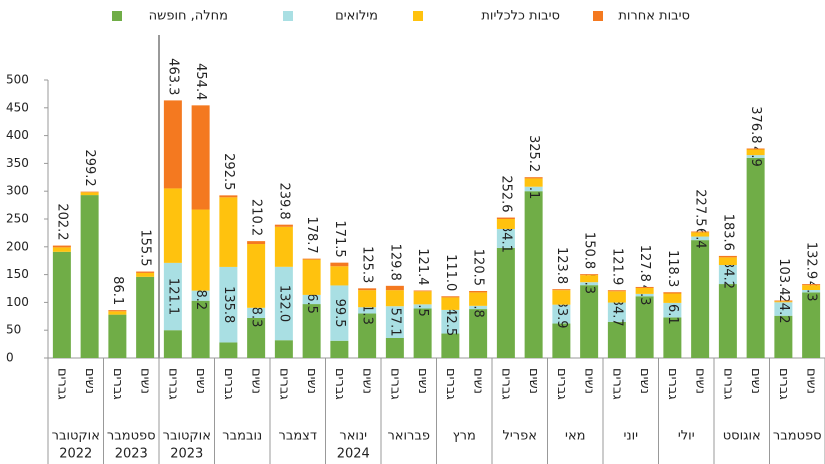  Describe the element at coordinates (17, 274) in the screenshot. I see `y-tick-label: 150` at that location.